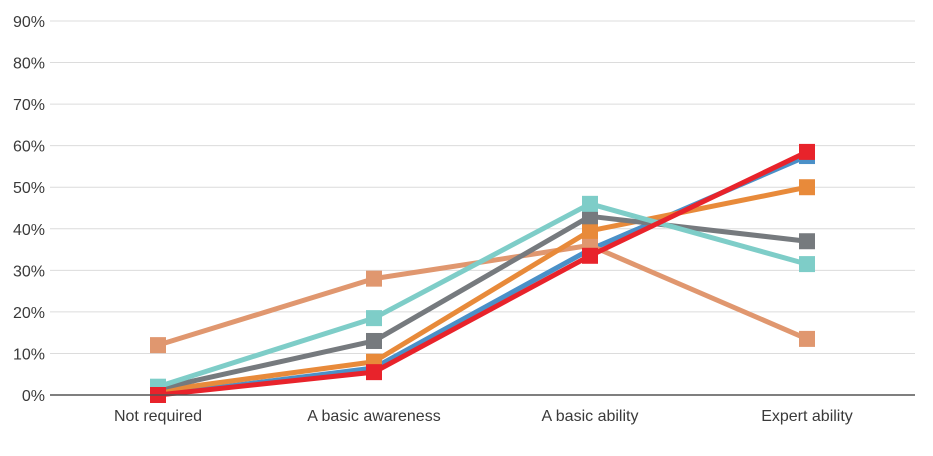 This screenshot has width=933, height=456. Describe the element at coordinates (33, 396) in the screenshot. I see `y-tick-label: 0%` at that location.